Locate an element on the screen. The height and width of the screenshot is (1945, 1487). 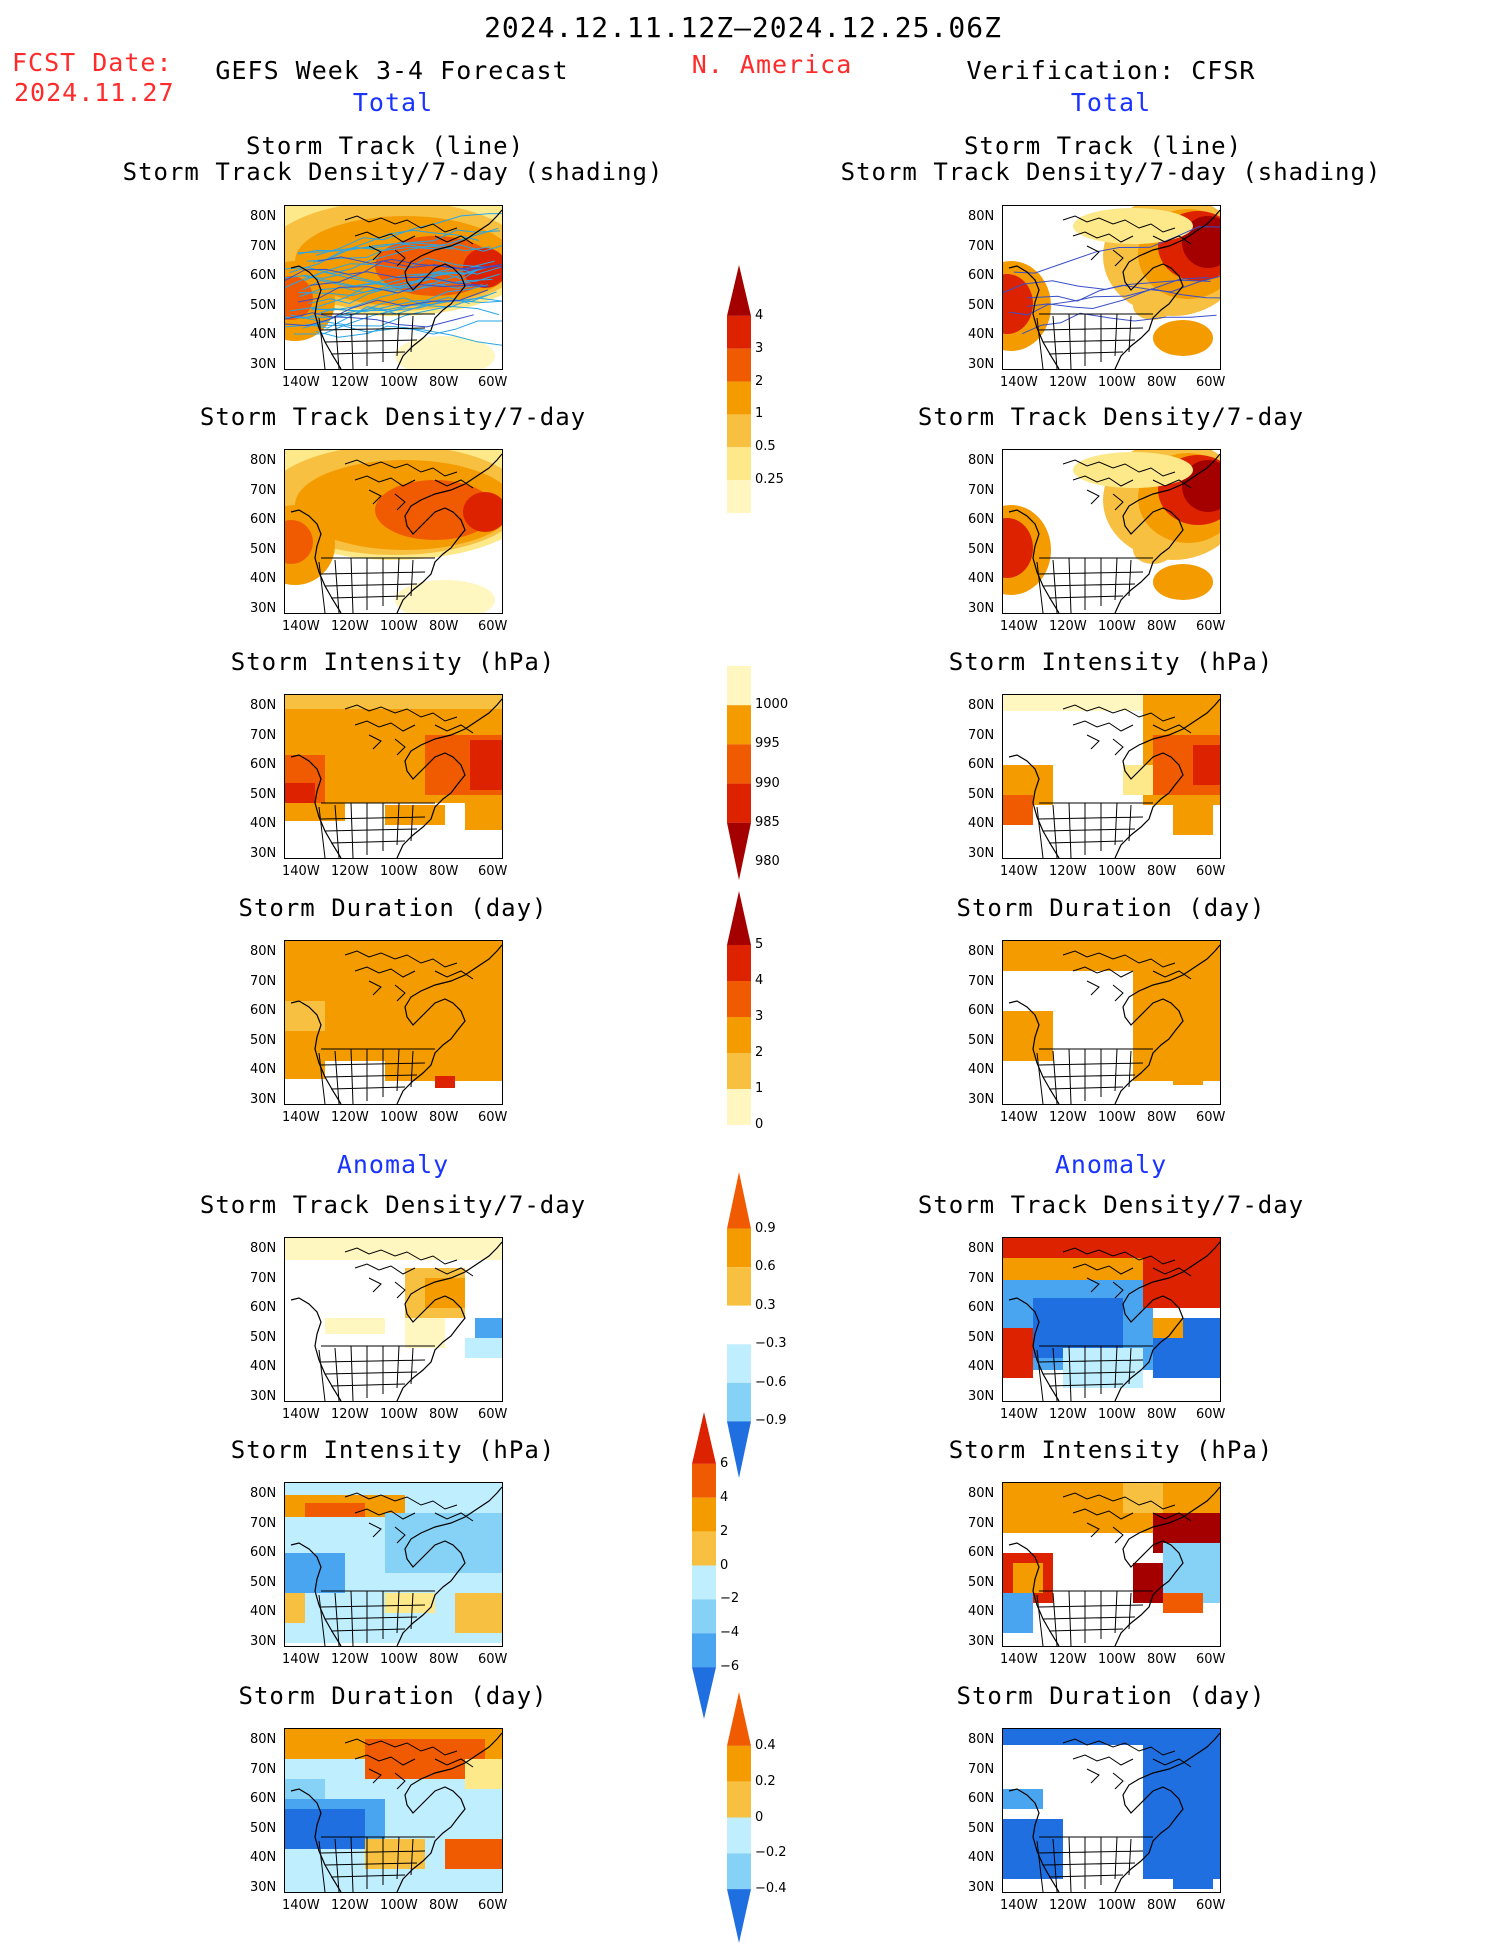
colorbar-label: 3 is located at coordinates (759, 1016).